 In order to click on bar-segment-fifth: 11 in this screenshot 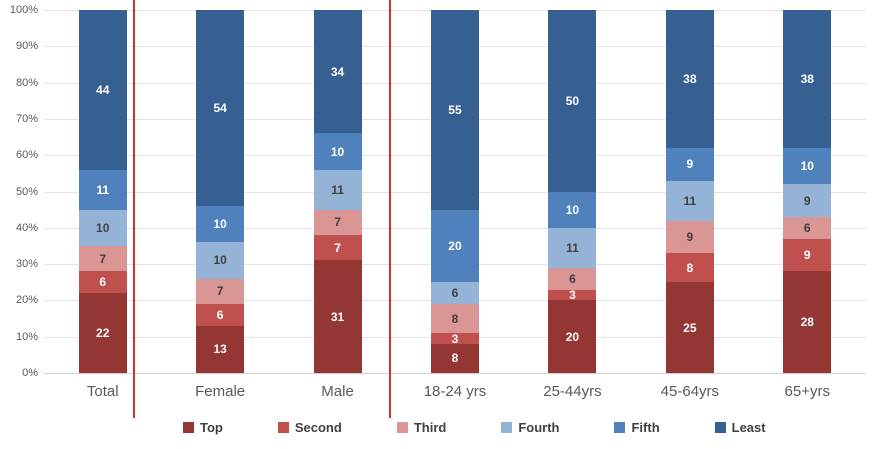, I will do `click(102, 189)`.